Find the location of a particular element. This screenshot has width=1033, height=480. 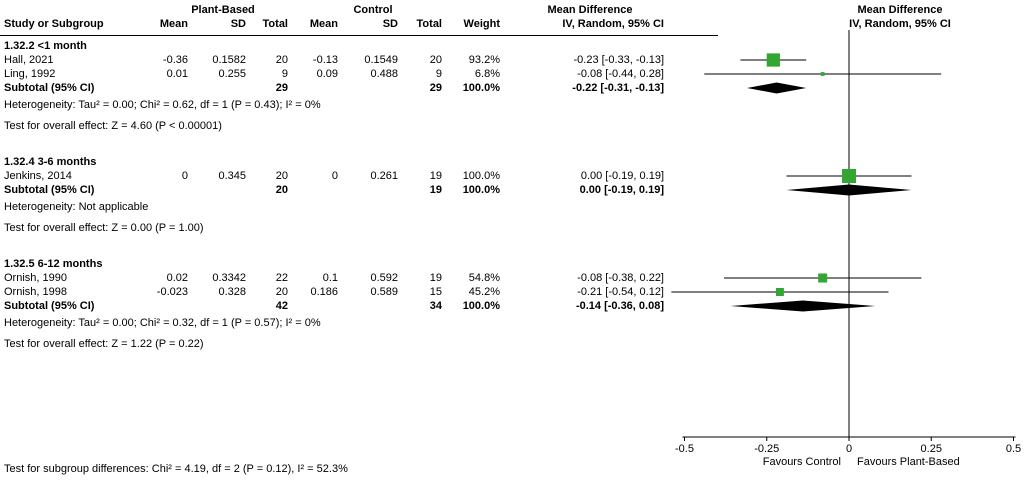

total-plant: 22 is located at coordinates (281, 278).